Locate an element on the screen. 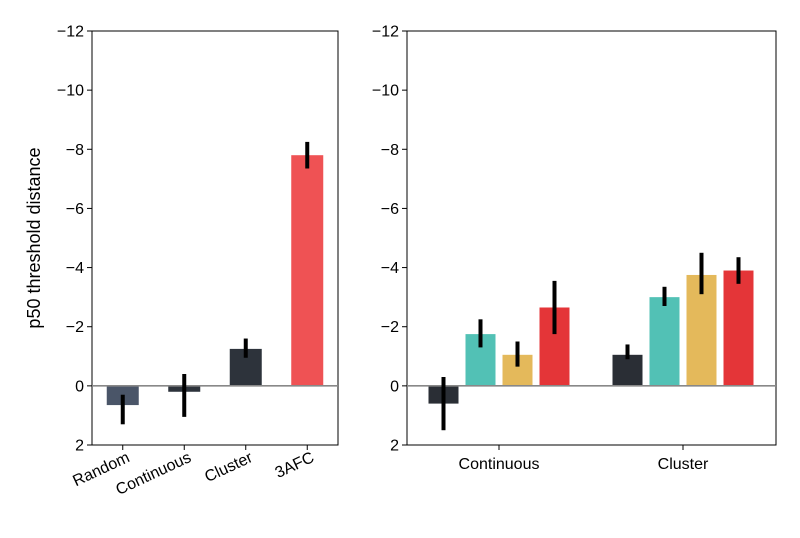  bar-3afc is located at coordinates (307, 270).